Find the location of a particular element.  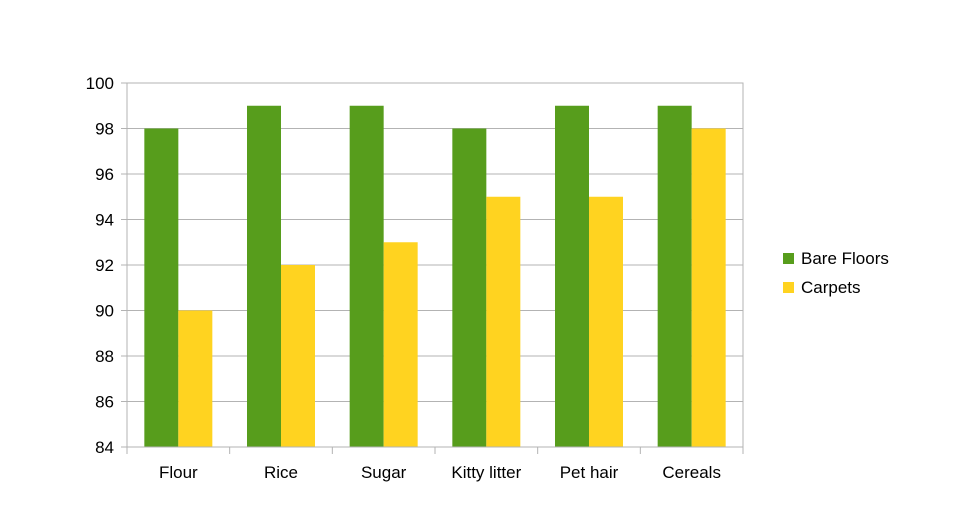

legend-label: Carpets is located at coordinates (831, 287).